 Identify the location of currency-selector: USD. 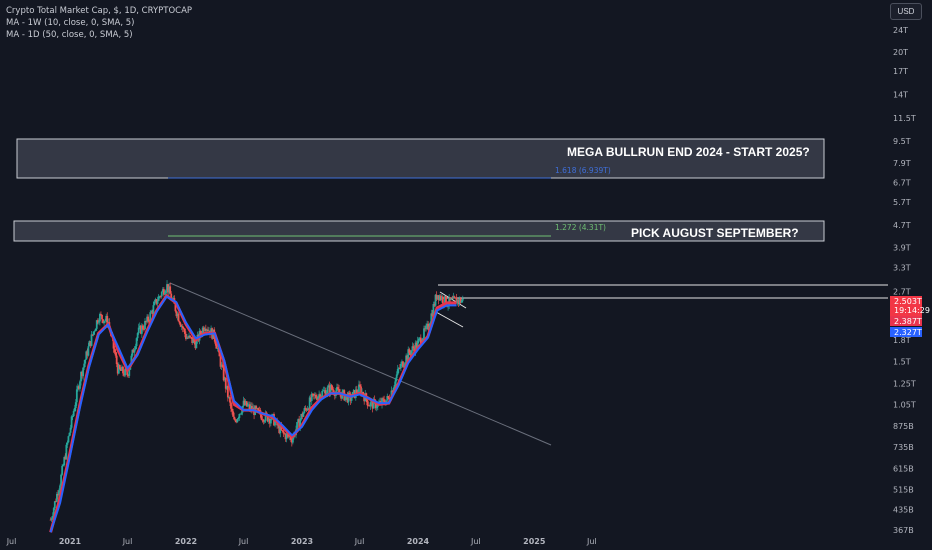
(906, 11).